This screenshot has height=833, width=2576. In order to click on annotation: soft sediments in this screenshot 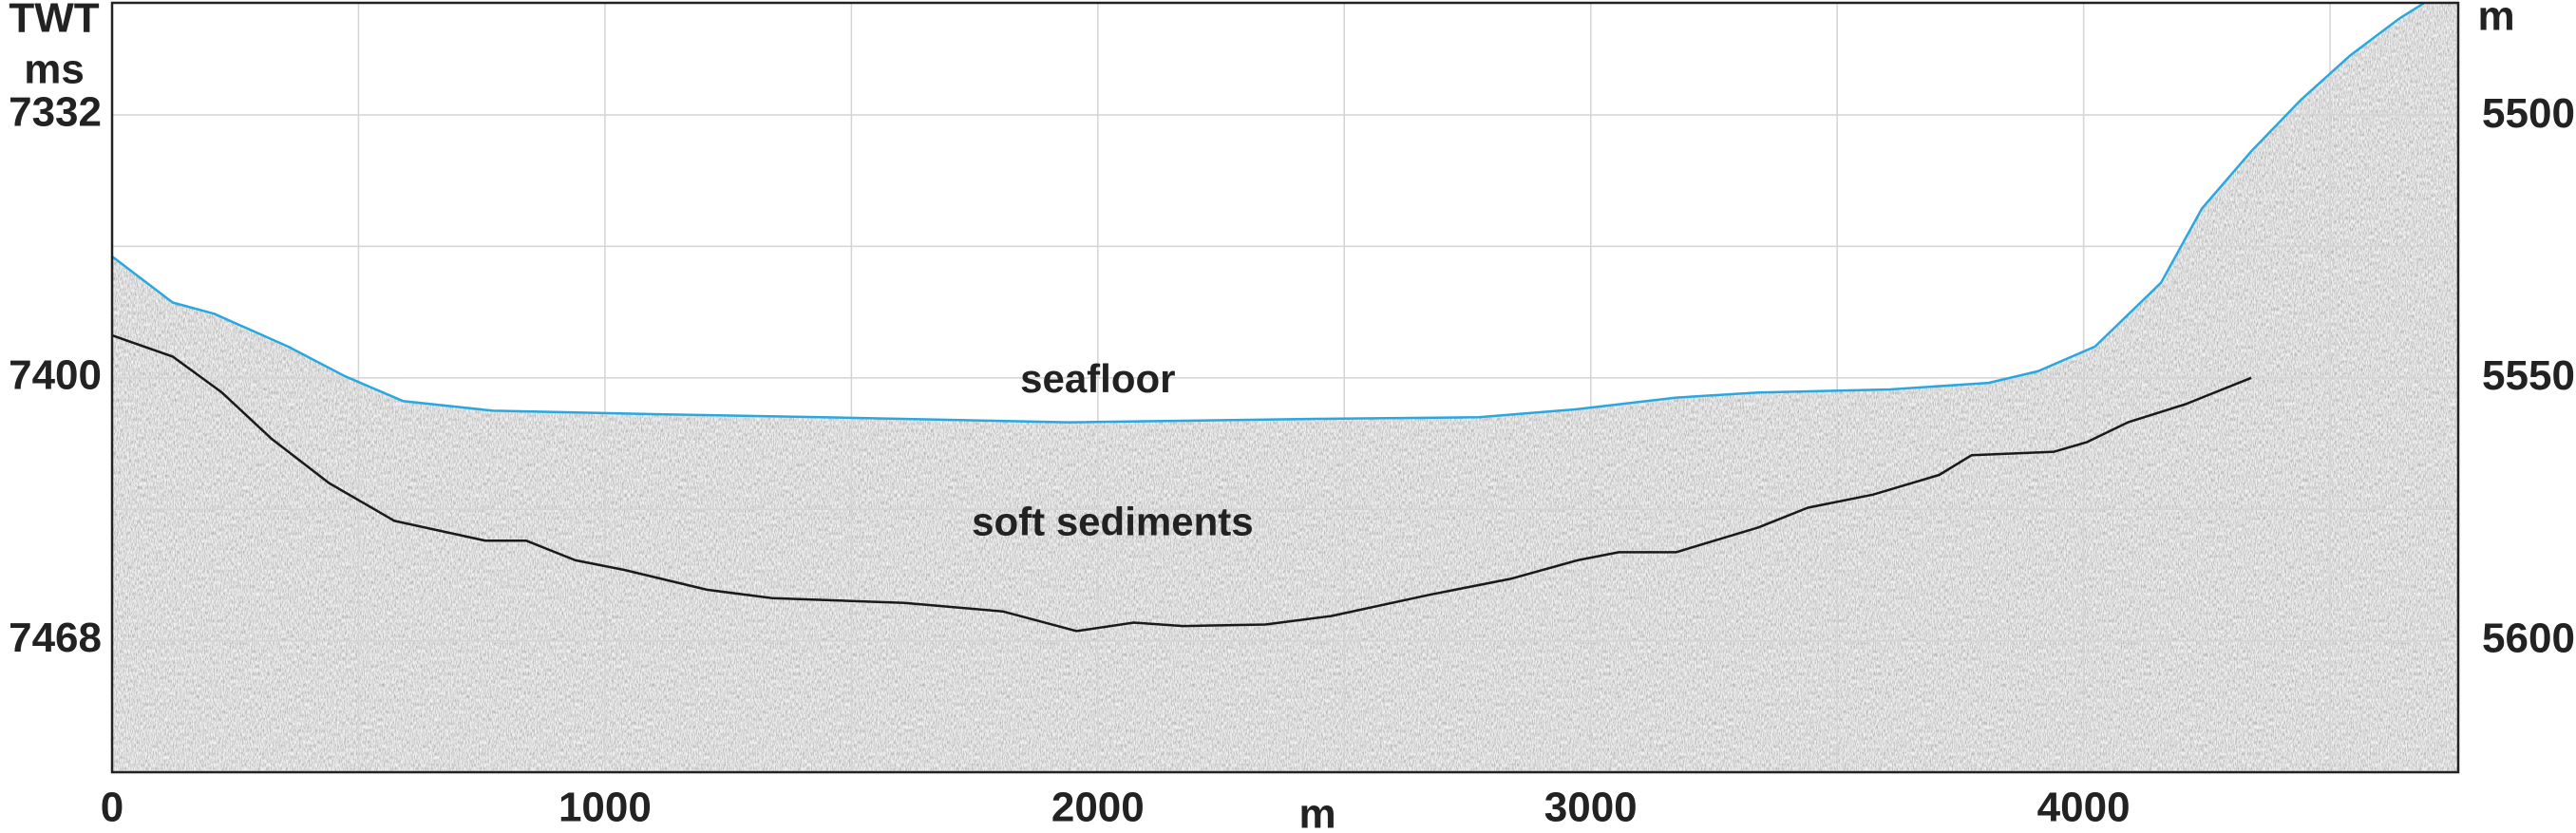, I will do `click(1112, 522)`.